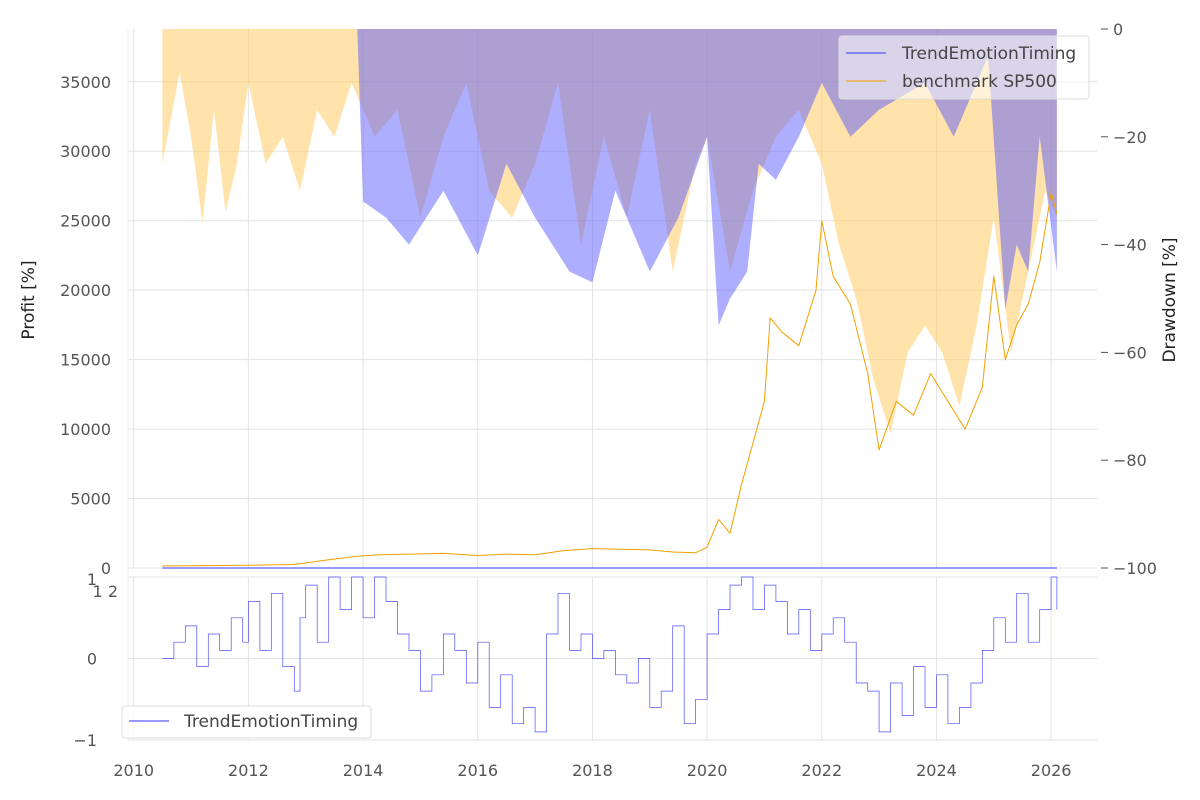  Describe the element at coordinates (1170, 299) in the screenshot. I see `drawdown-axis-title: Drawdown [%]` at that location.